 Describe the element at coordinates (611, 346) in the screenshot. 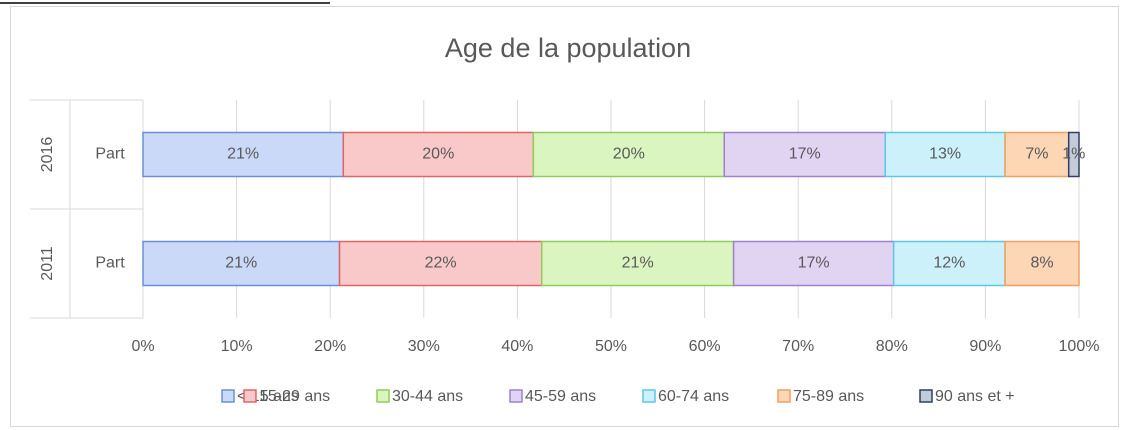

I see `x-tick-label: 50%` at that location.